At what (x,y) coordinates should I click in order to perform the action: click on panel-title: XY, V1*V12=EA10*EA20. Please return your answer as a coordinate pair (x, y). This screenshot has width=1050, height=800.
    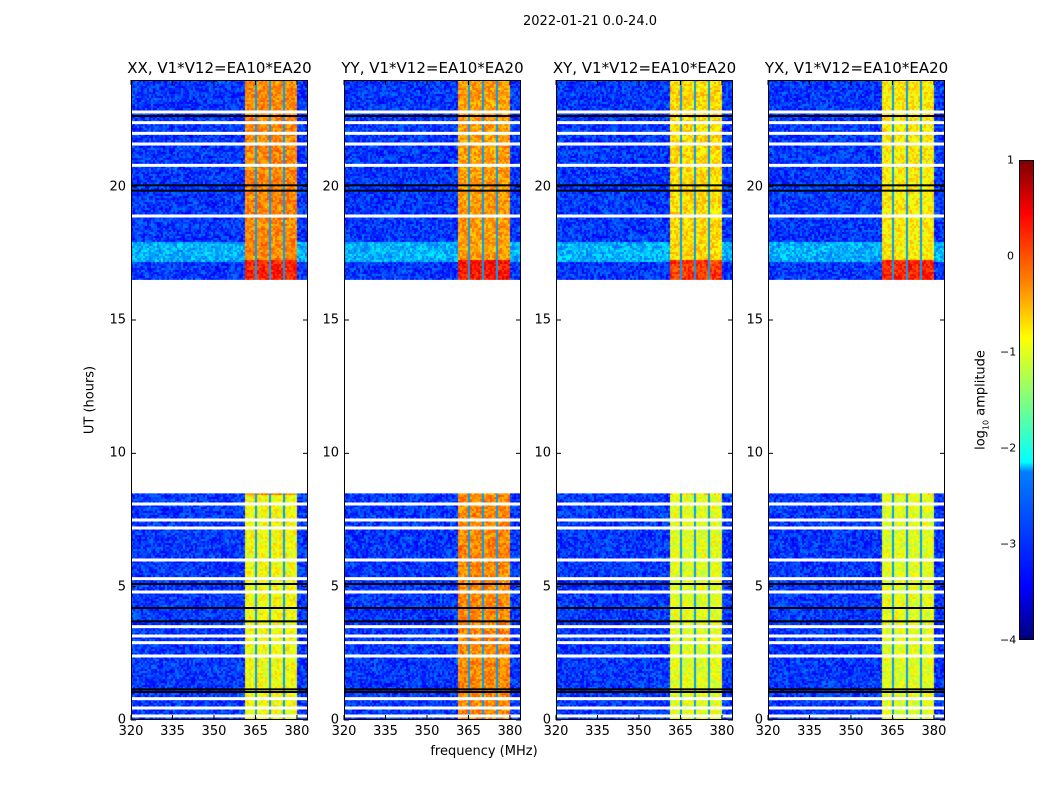
    Looking at the image, I should click on (644, 68).